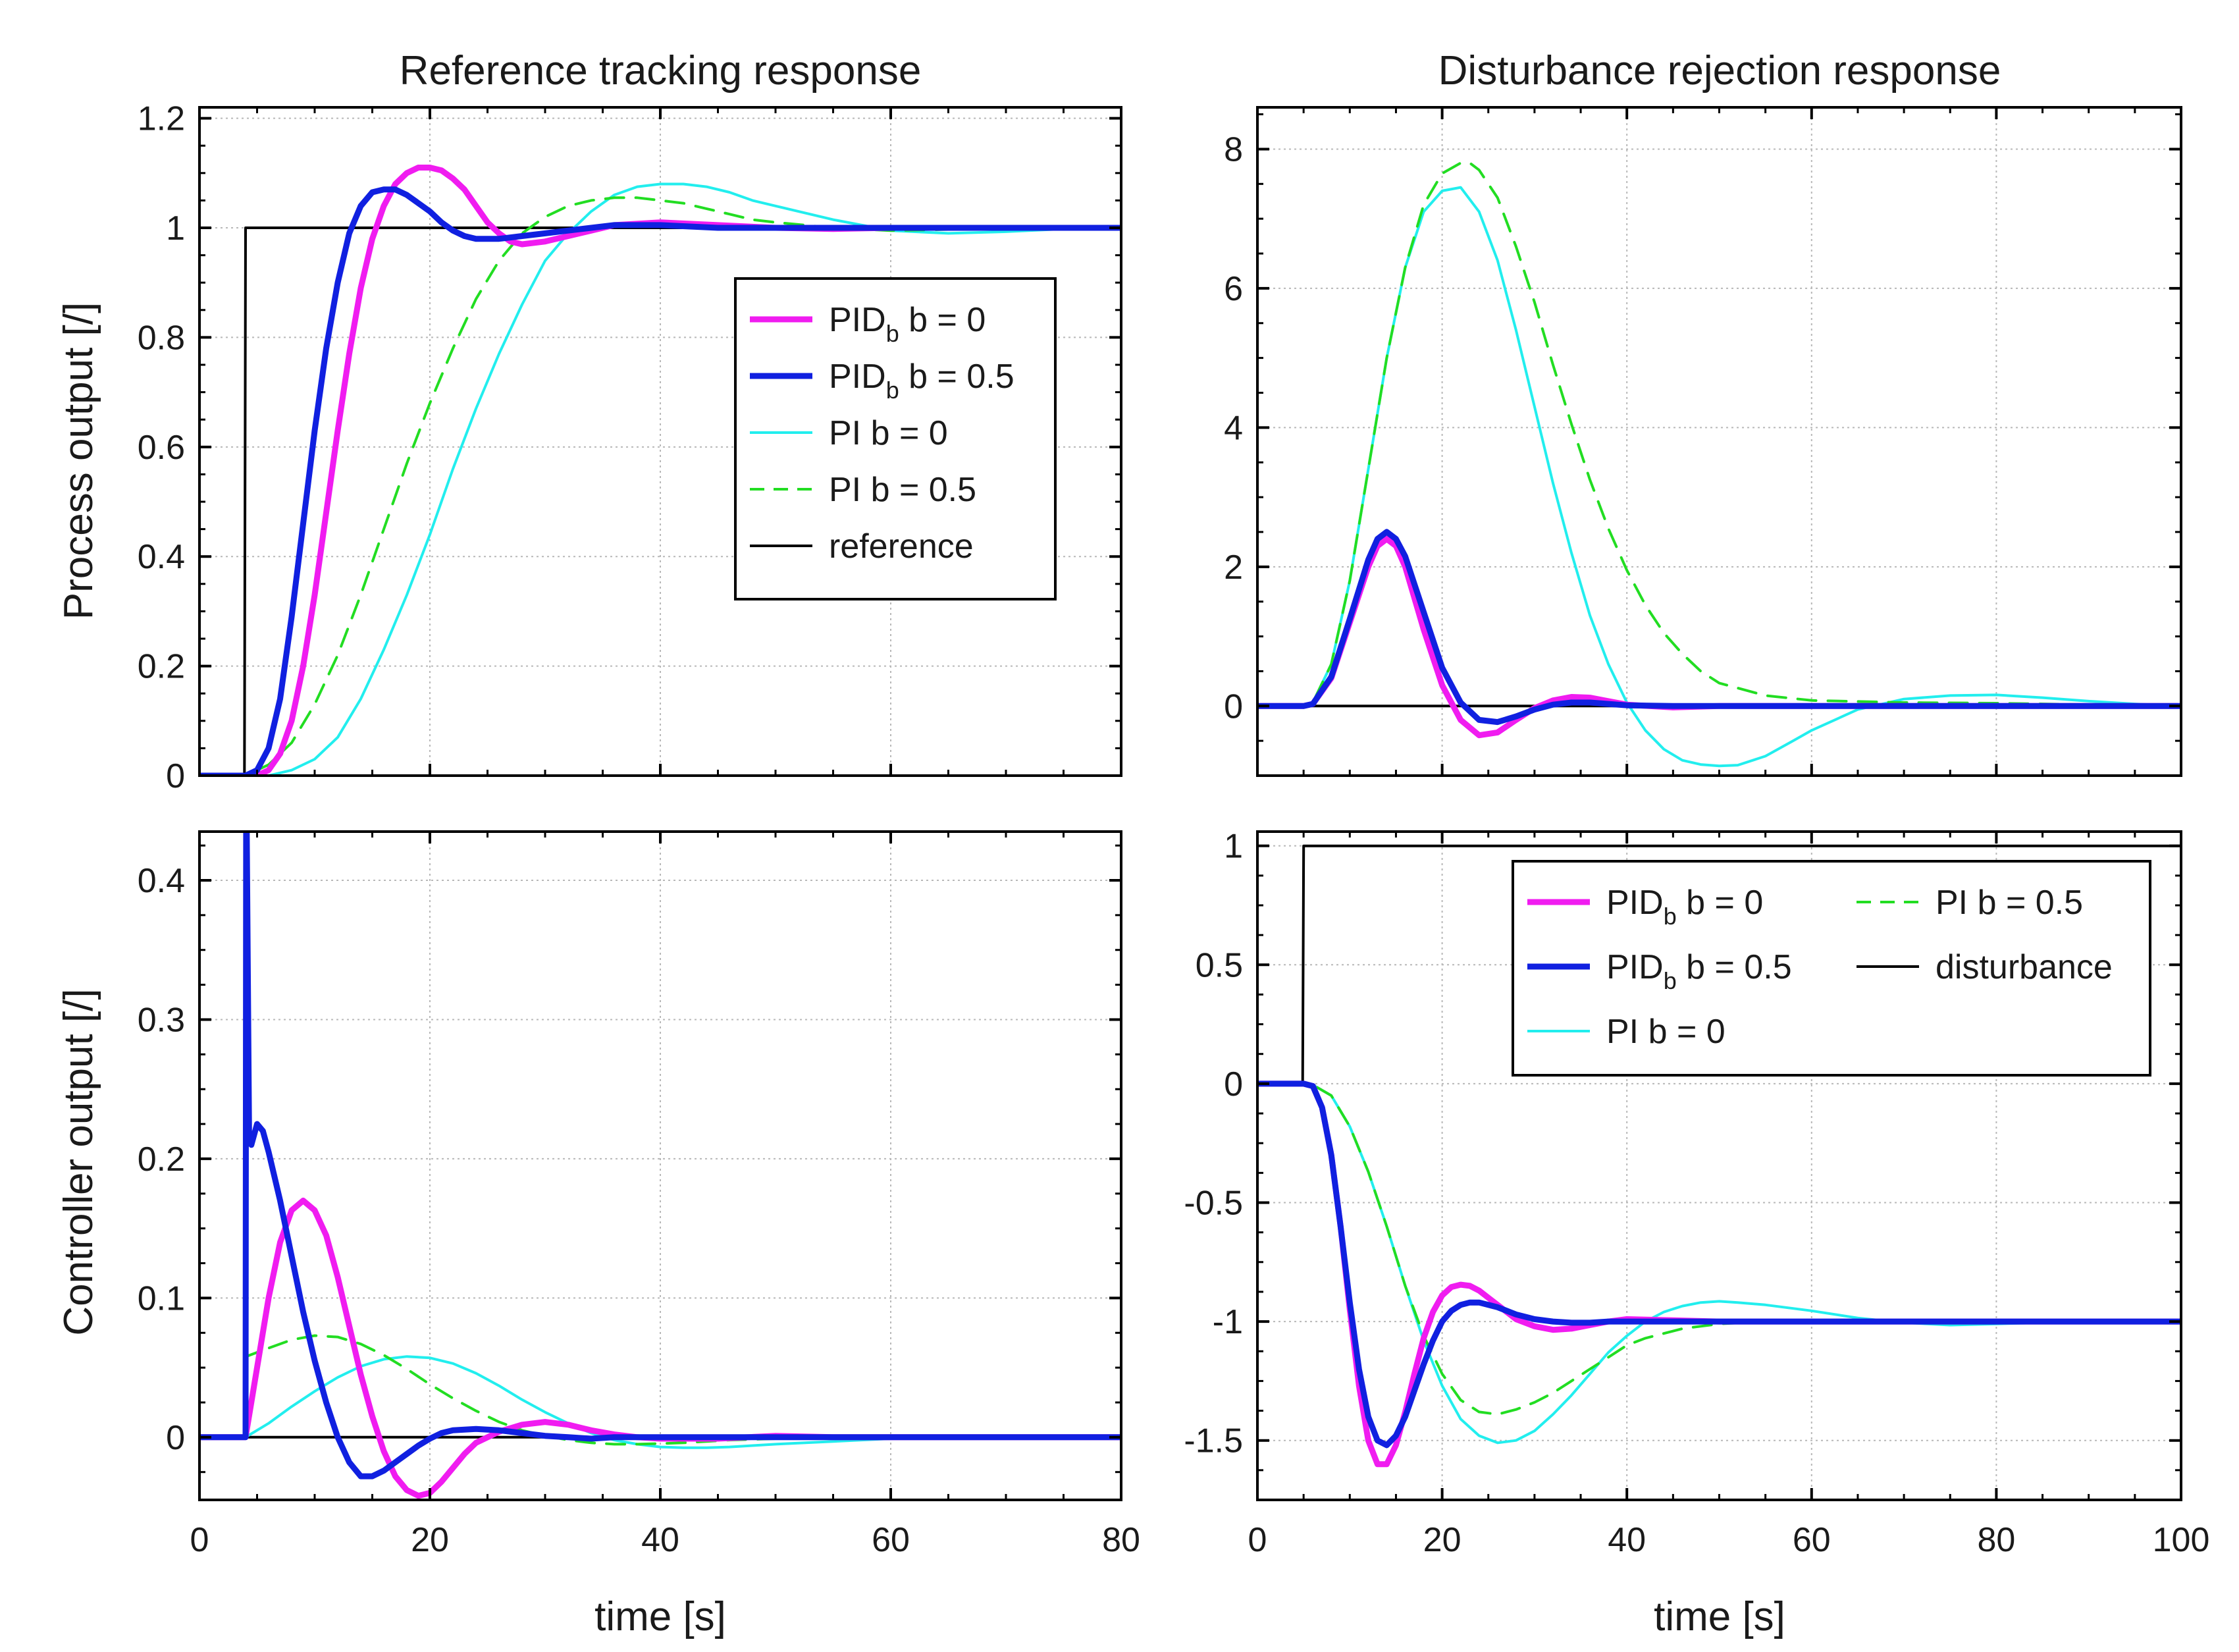  Describe the element at coordinates (1719, 70) in the screenshot. I see `panel-title: Disturbance rejection response` at that location.